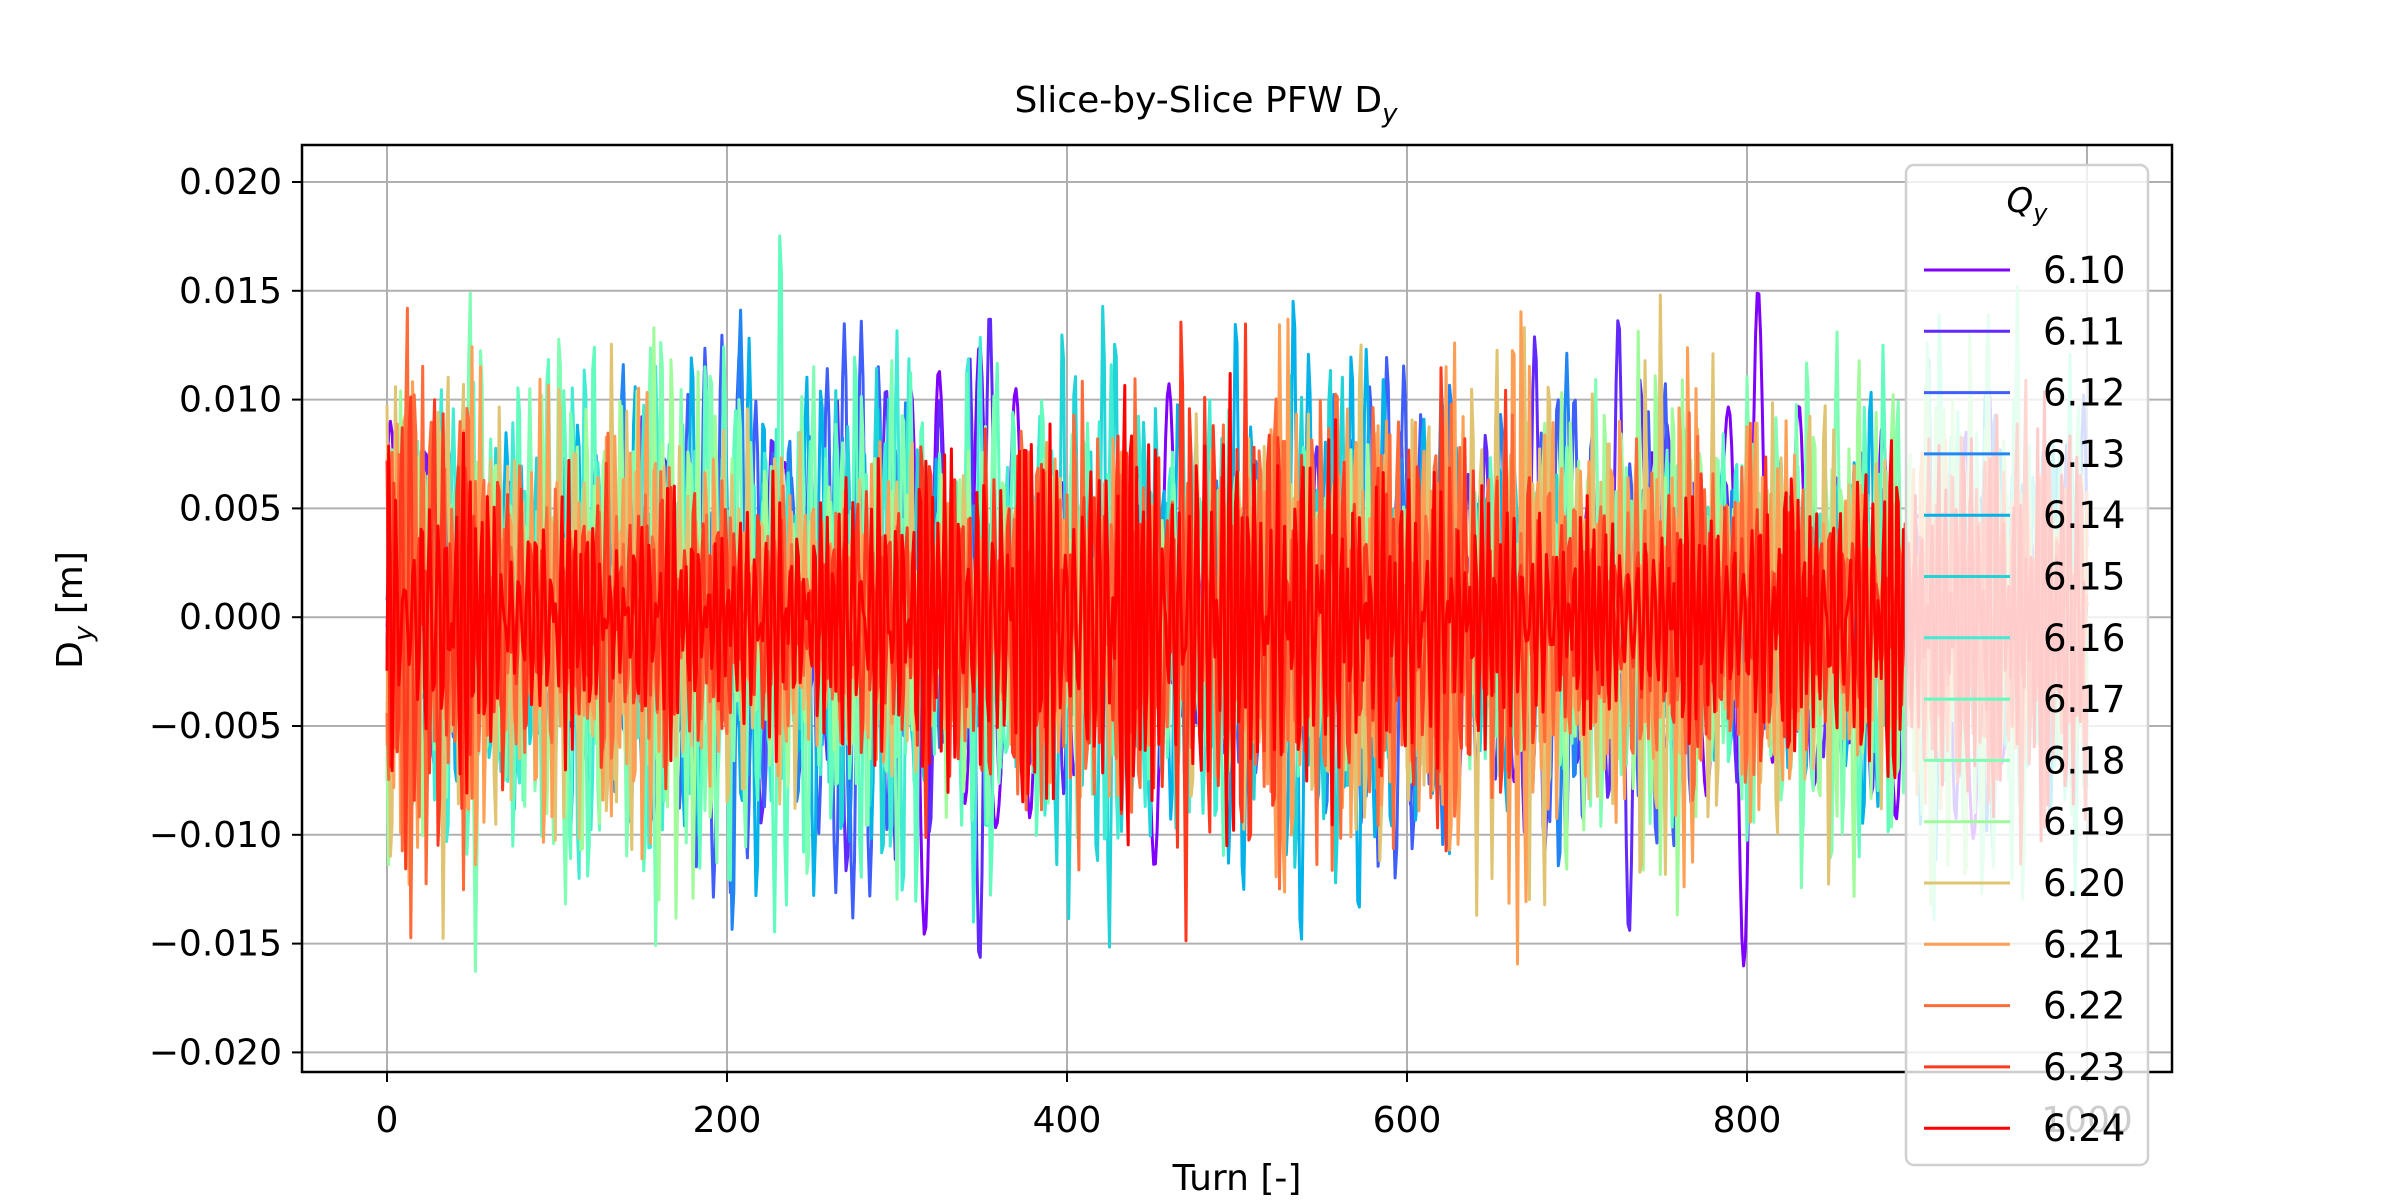  What do you see at coordinates (2084, 944) in the screenshot?
I see `legend-label: 6.21` at bounding box center [2084, 944].